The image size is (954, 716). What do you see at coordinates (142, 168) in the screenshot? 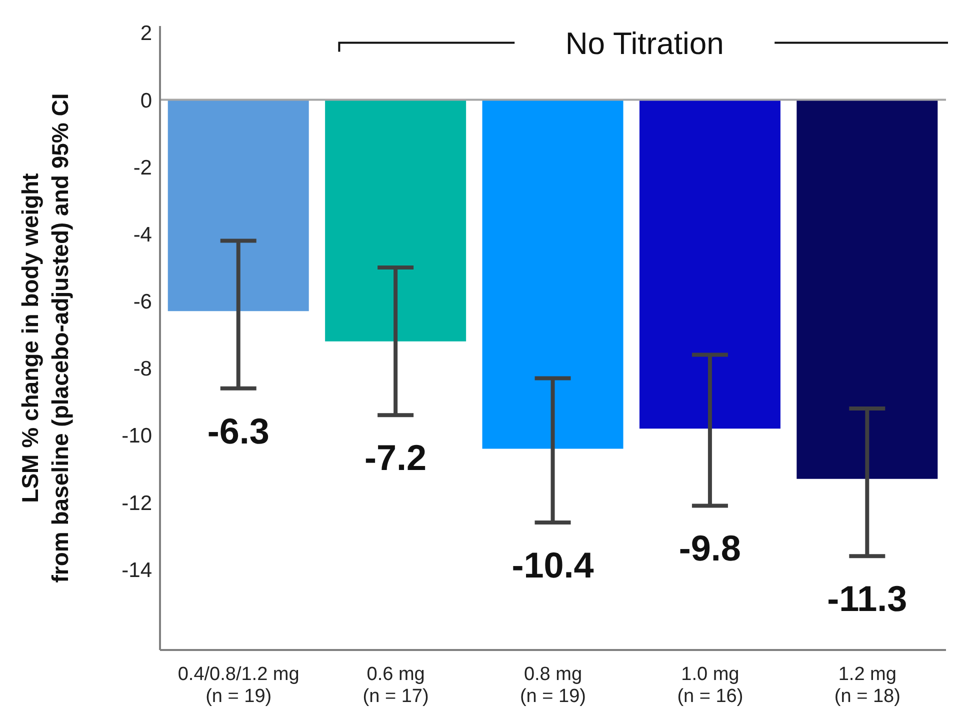
I see `y-tick-label: -2` at bounding box center [142, 168].